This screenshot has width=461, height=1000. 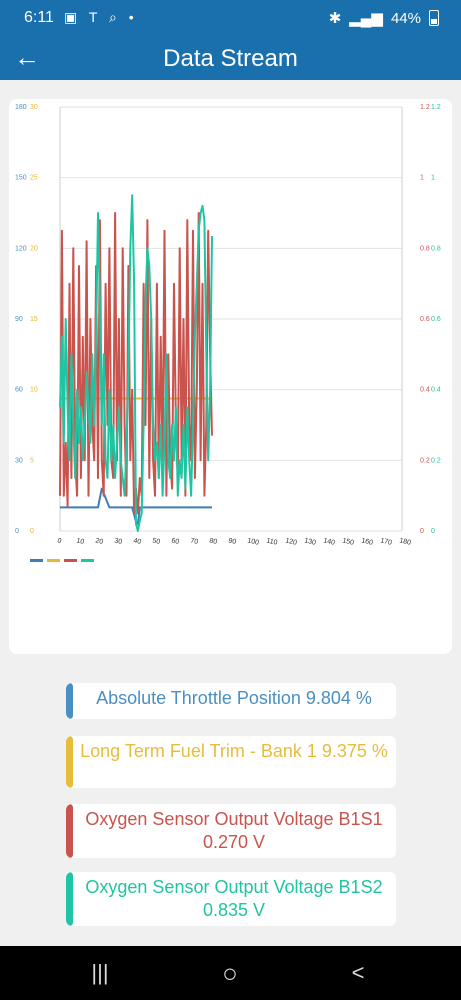 I want to click on back-nav-icon: <, so click(x=358, y=972).